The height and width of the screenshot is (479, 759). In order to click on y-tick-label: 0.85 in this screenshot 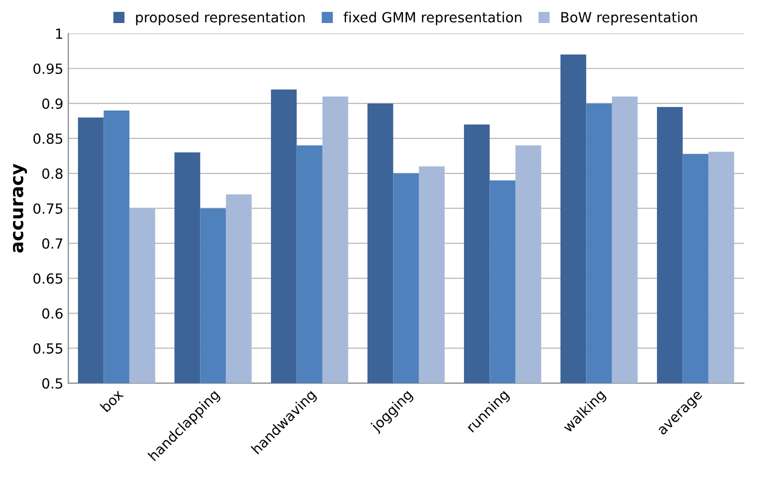, I will do `click(47, 138)`.